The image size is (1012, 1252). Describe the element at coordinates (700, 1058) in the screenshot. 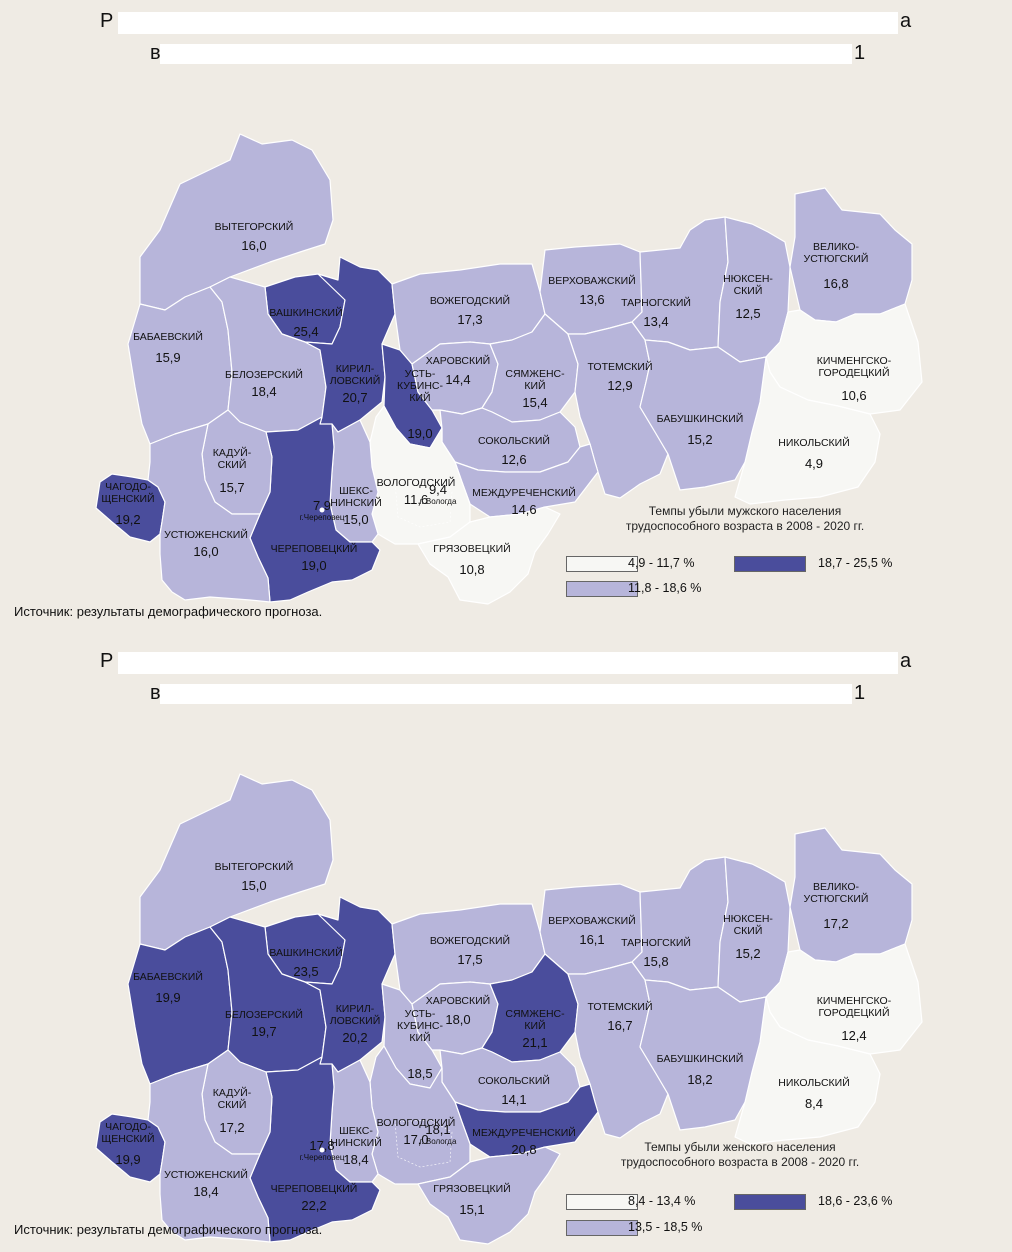

I see `district-name: БАБУШКИНСКИЙ` at that location.